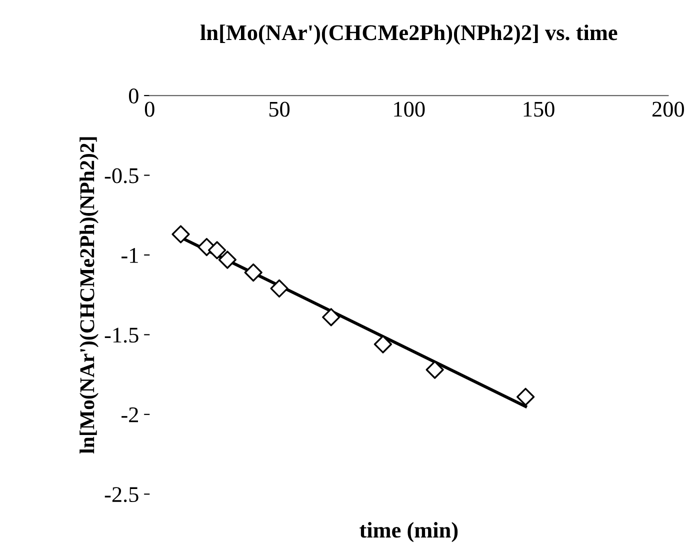 The width and height of the screenshot is (696, 546). Describe the element at coordinates (121, 494) in the screenshot. I see `y-tick-label: -2.5` at that location.